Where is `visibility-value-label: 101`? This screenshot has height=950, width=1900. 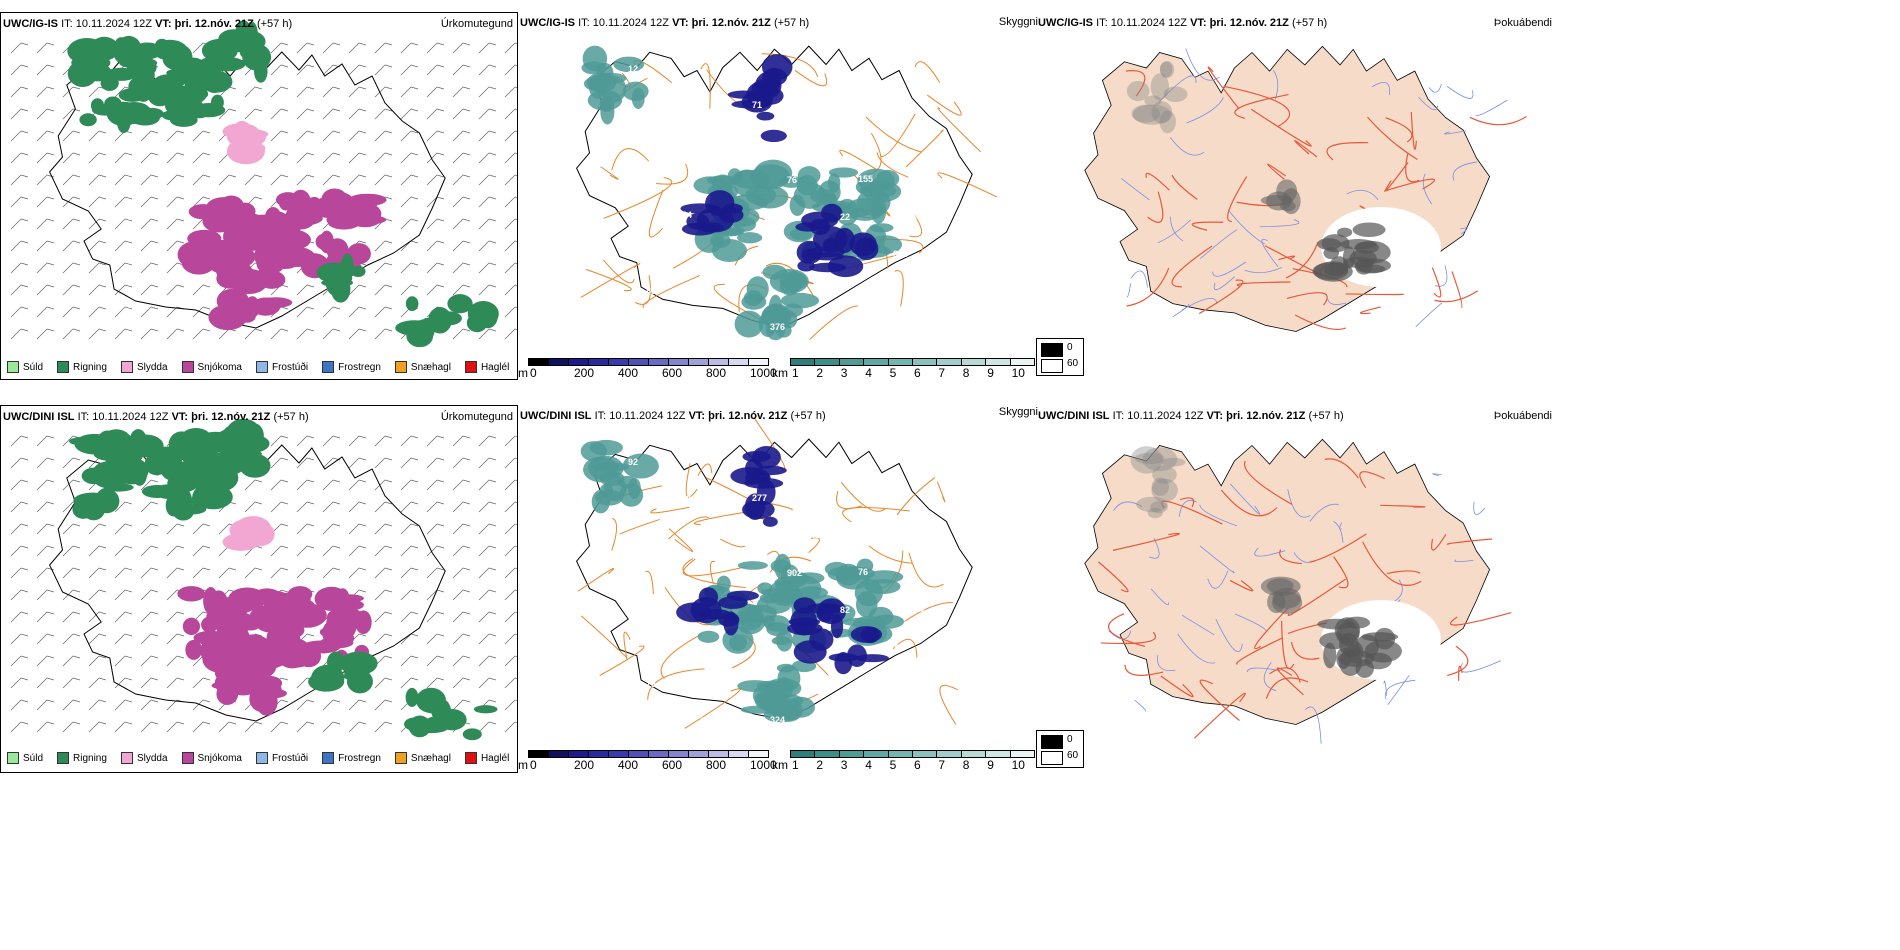 visibility-value-label: 101 is located at coordinates (741, 536).